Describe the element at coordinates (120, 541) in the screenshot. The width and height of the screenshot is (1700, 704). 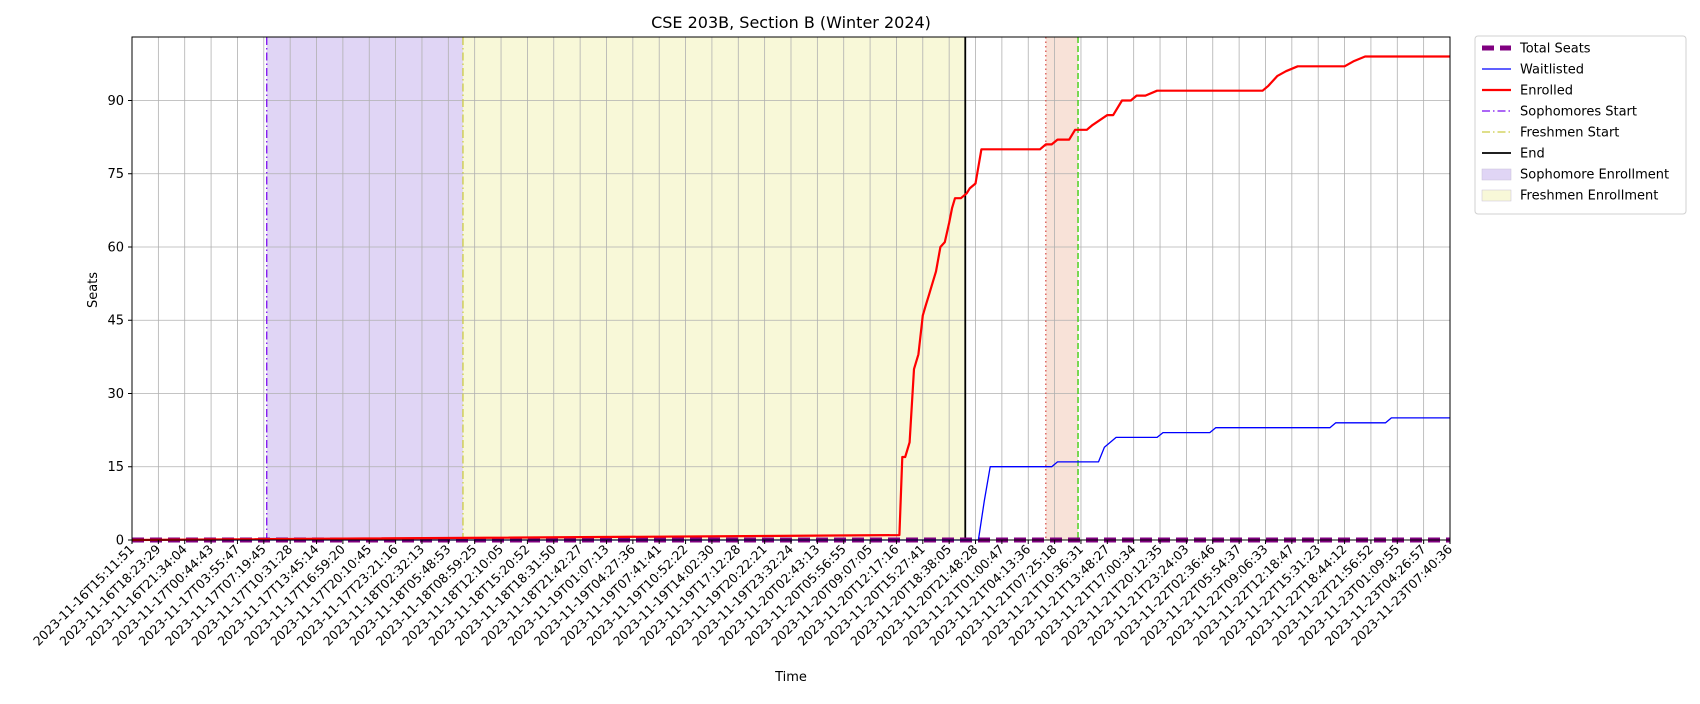
I see `y-tick-label: 0` at that location.